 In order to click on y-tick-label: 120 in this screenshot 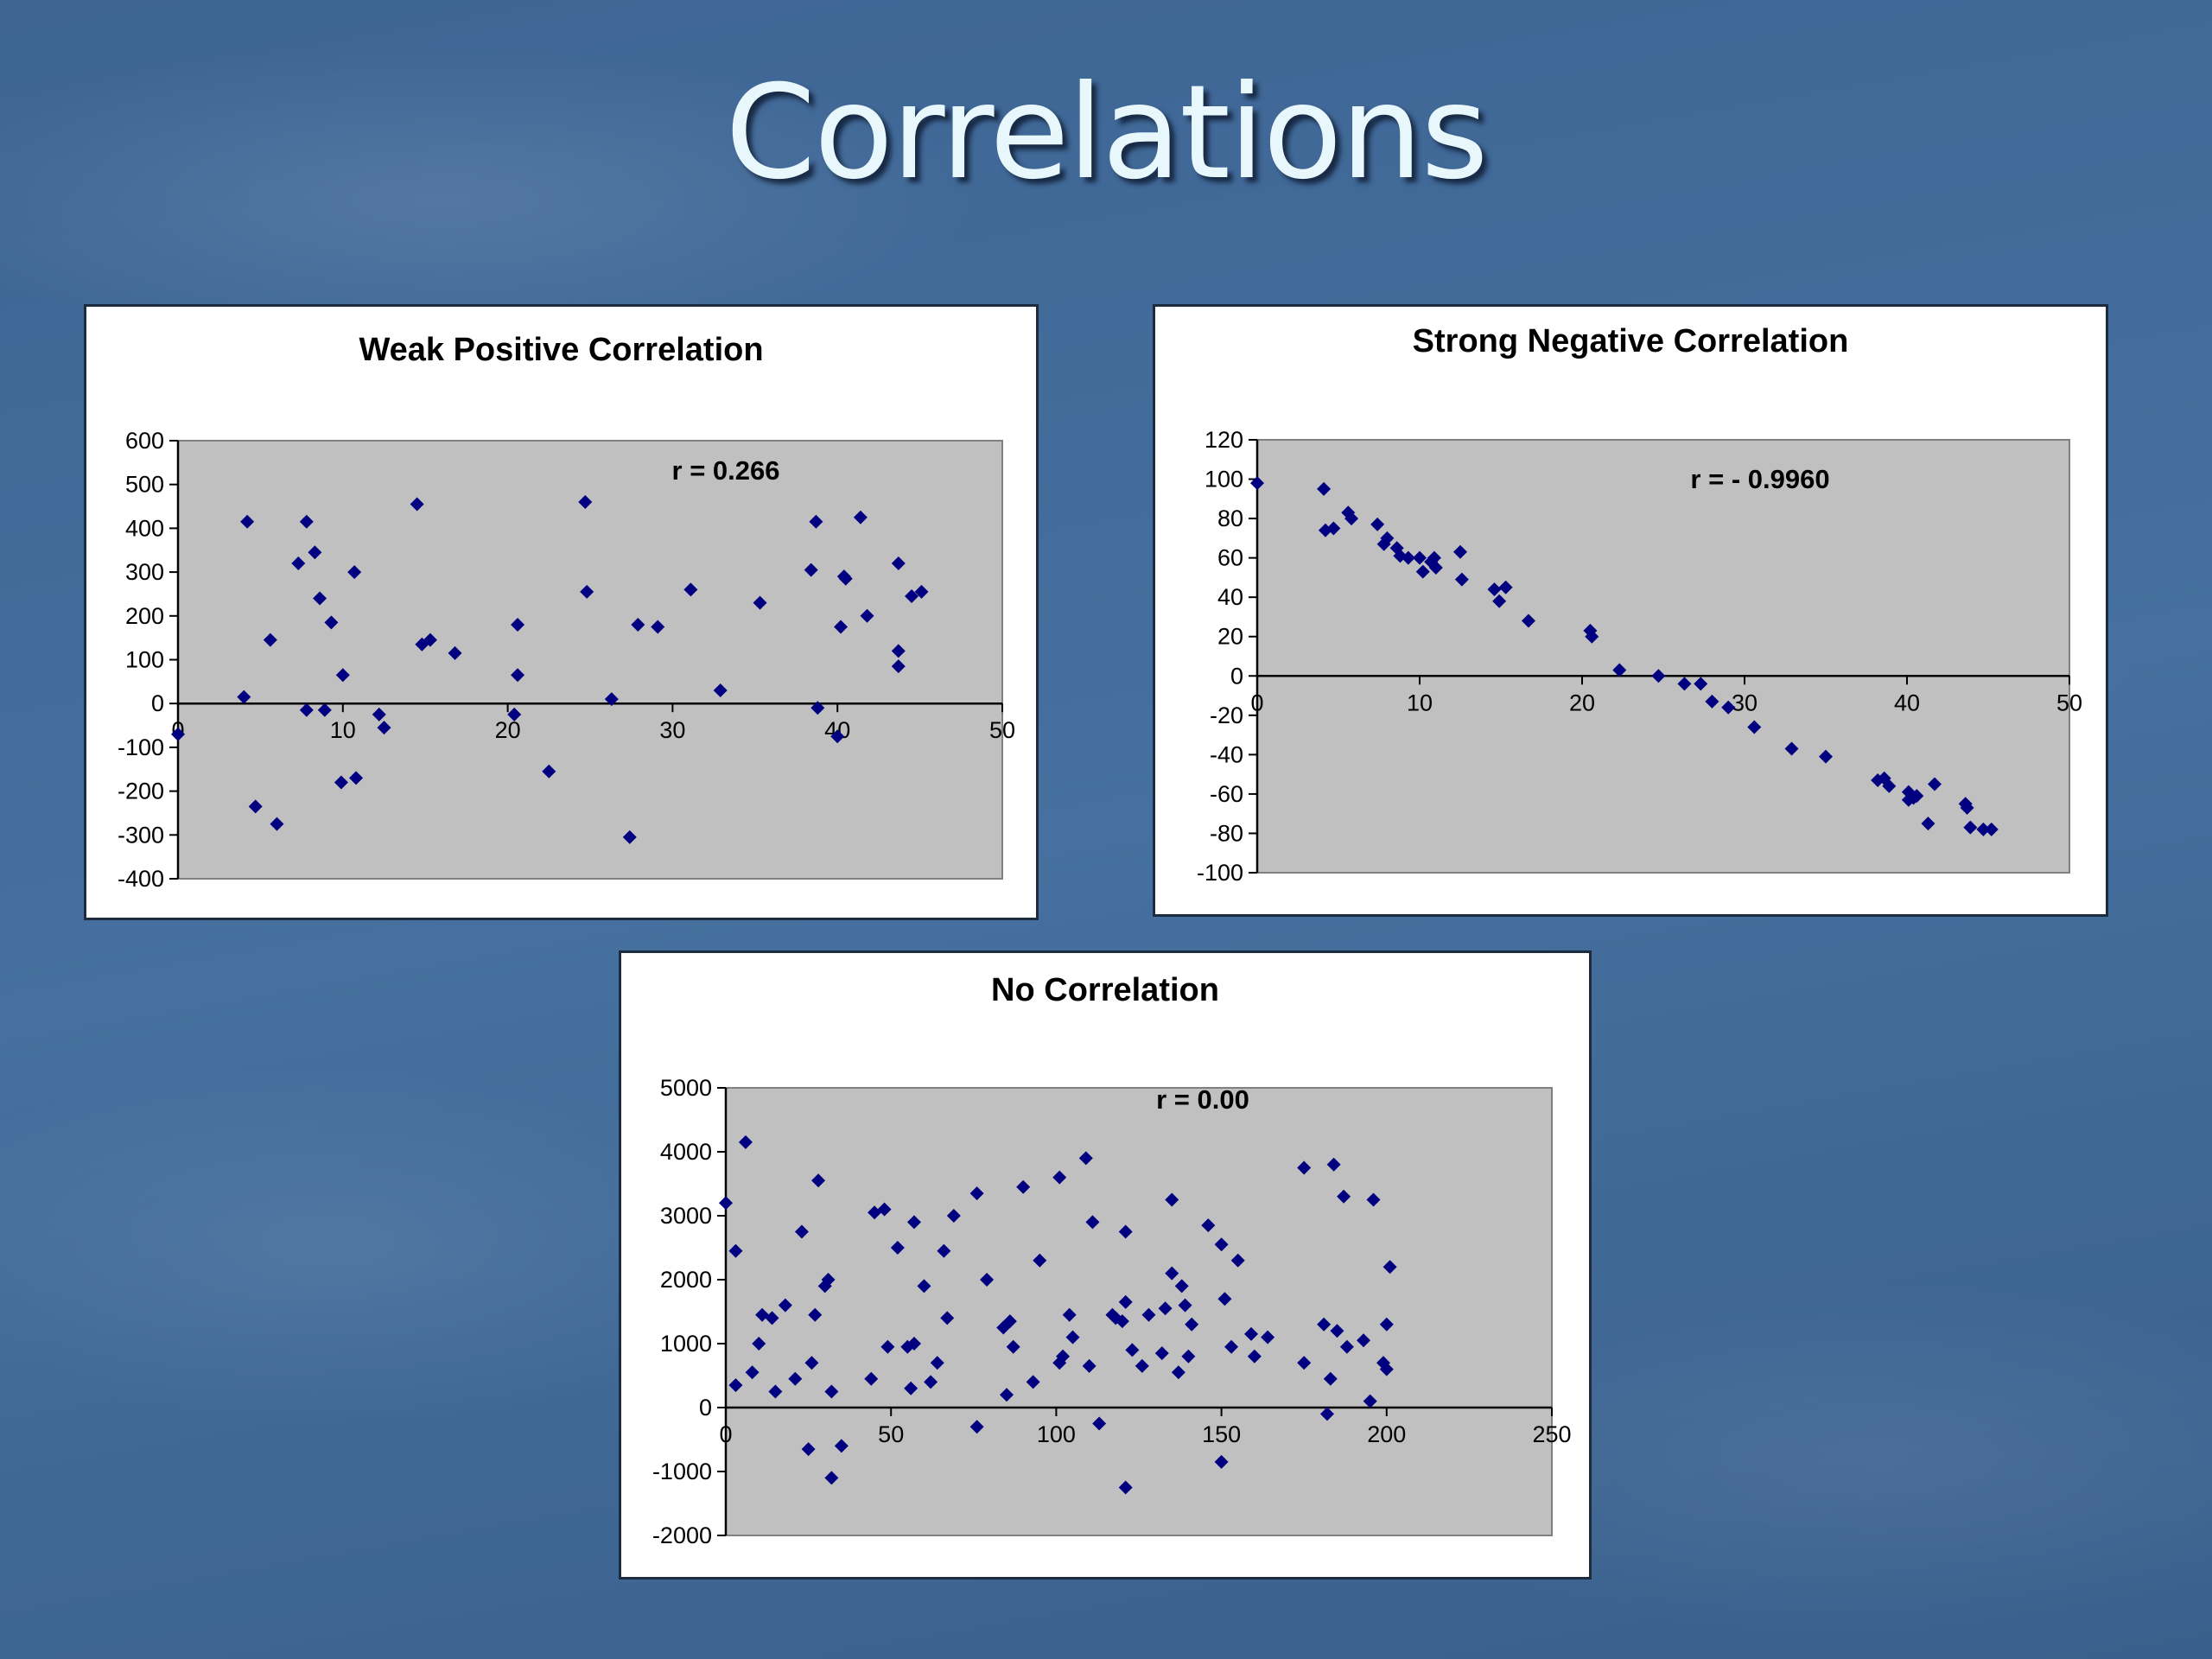, I will do `click(1224, 440)`.